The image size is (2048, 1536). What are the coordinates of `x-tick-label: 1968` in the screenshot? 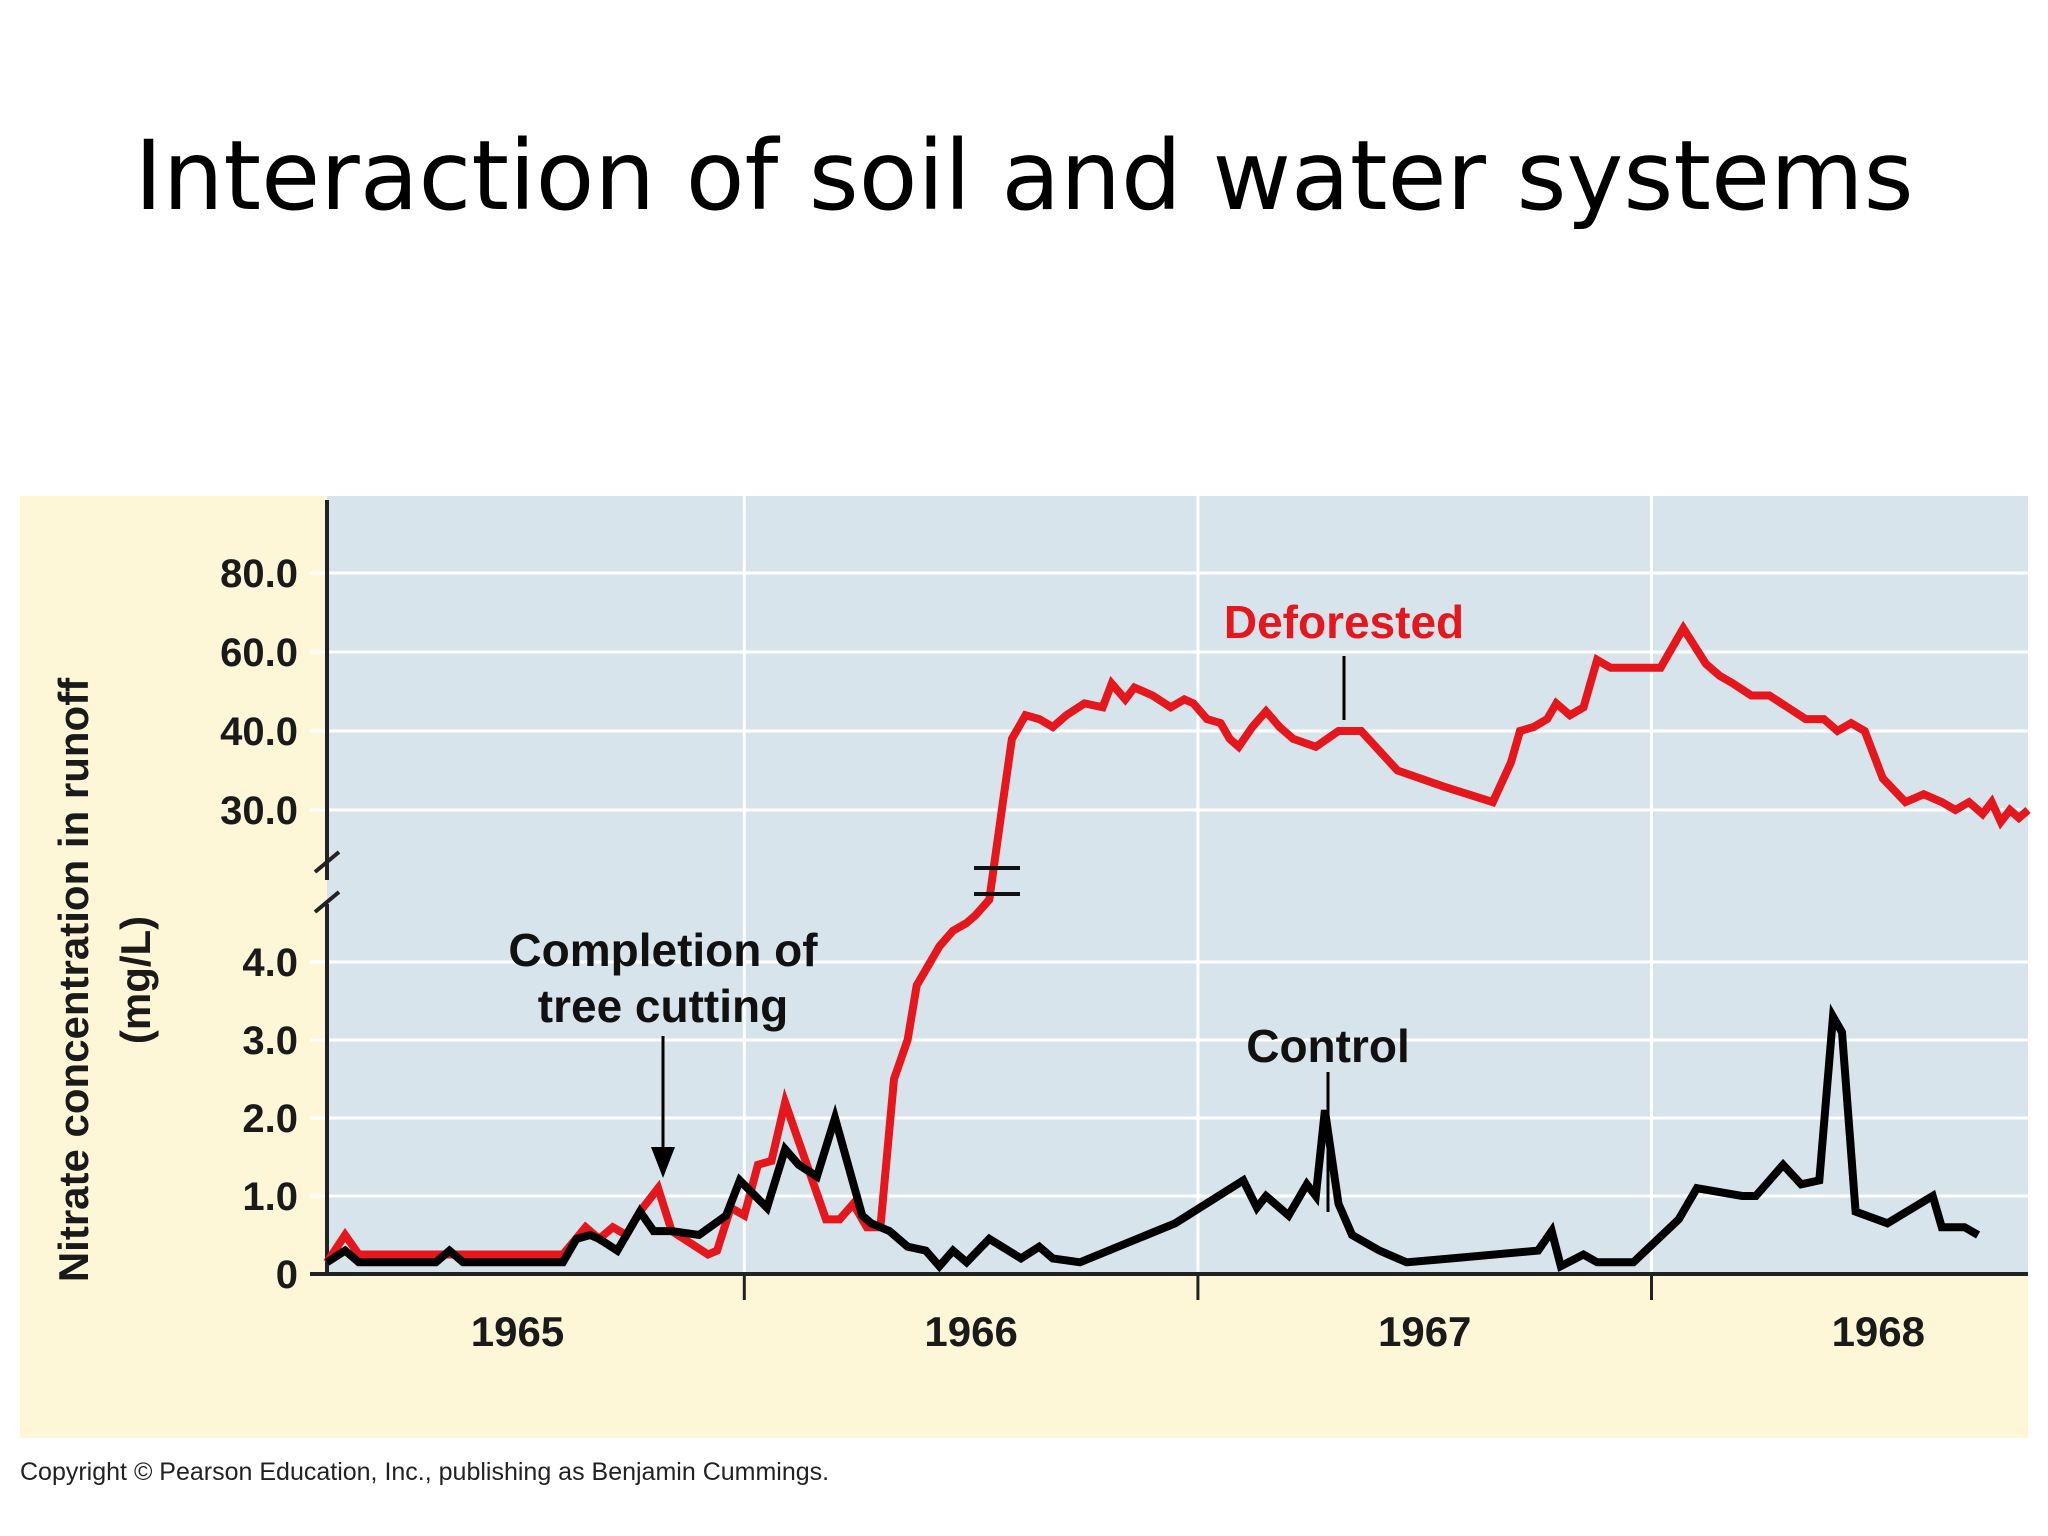 It's located at (1878, 1331).